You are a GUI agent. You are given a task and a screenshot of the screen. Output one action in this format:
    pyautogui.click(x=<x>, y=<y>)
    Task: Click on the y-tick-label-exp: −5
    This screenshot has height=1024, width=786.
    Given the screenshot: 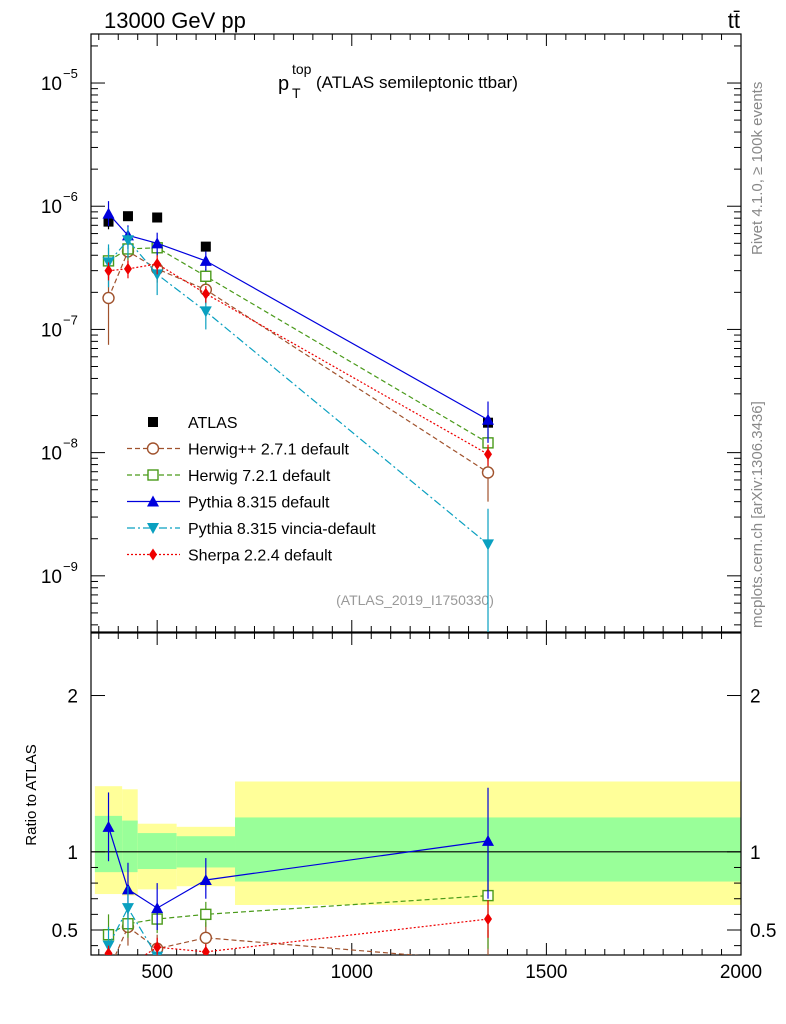 What is the action you would take?
    pyautogui.click(x=70, y=73)
    